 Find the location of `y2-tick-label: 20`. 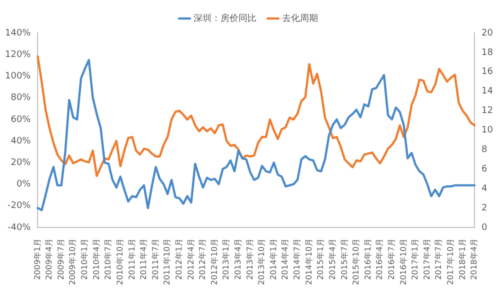

y2-tick-label: 20 is located at coordinates (488, 33).